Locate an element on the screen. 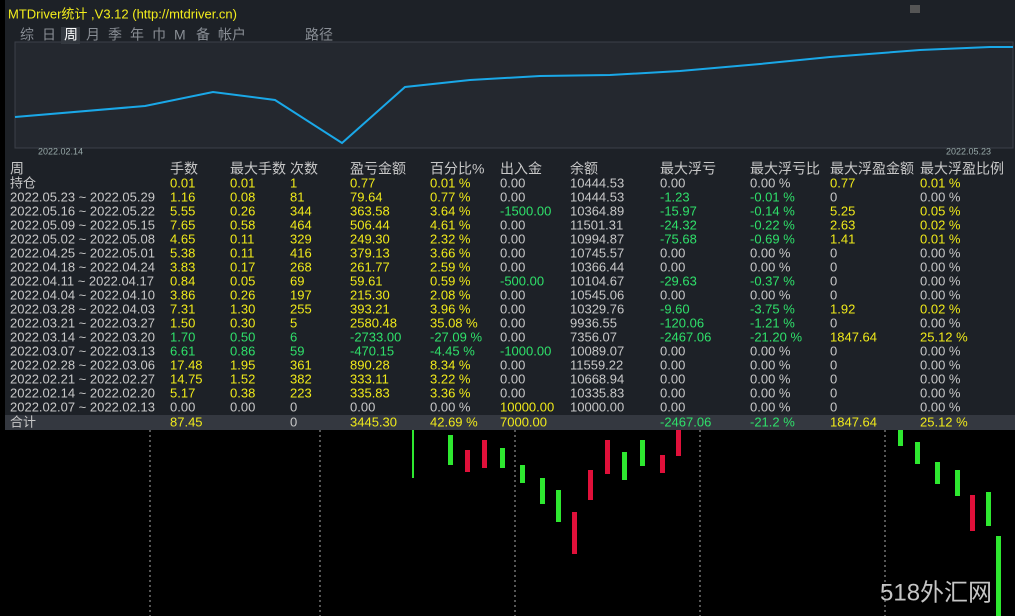 This screenshot has width=1015, height=616. table-cell: 3.86 is located at coordinates (182, 294).